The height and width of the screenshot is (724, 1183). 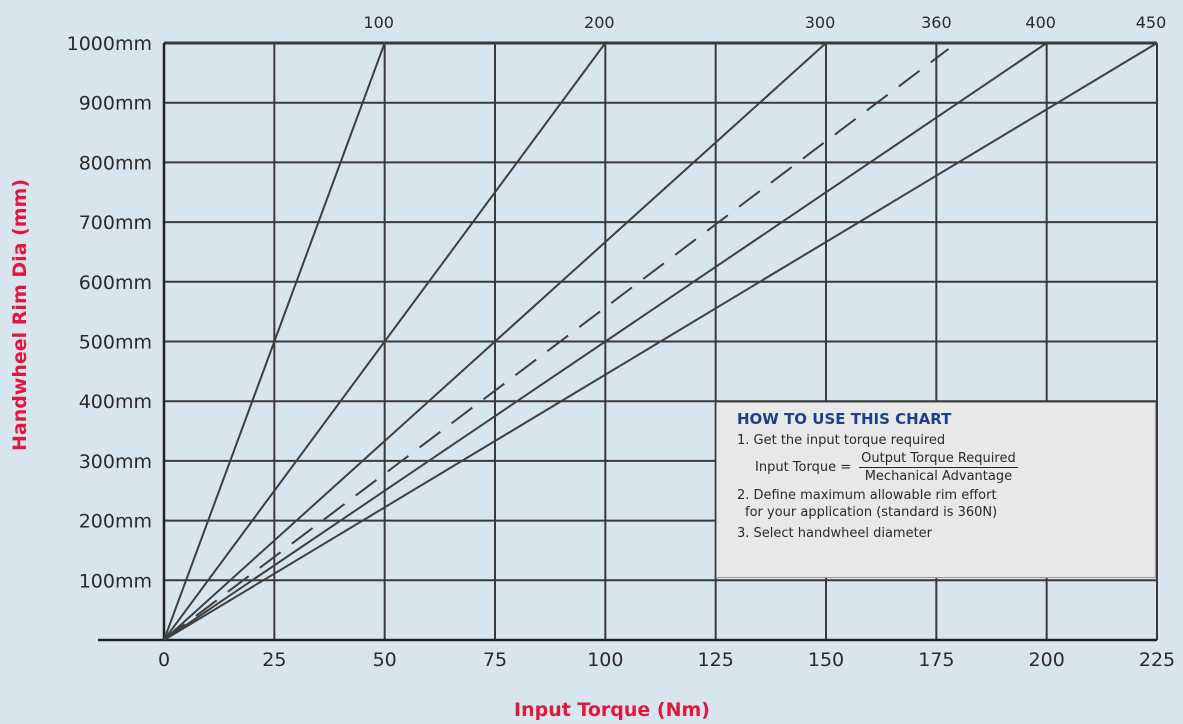 What do you see at coordinates (938, 459) in the screenshot?
I see `formula-numerator: Output Torque Required` at bounding box center [938, 459].